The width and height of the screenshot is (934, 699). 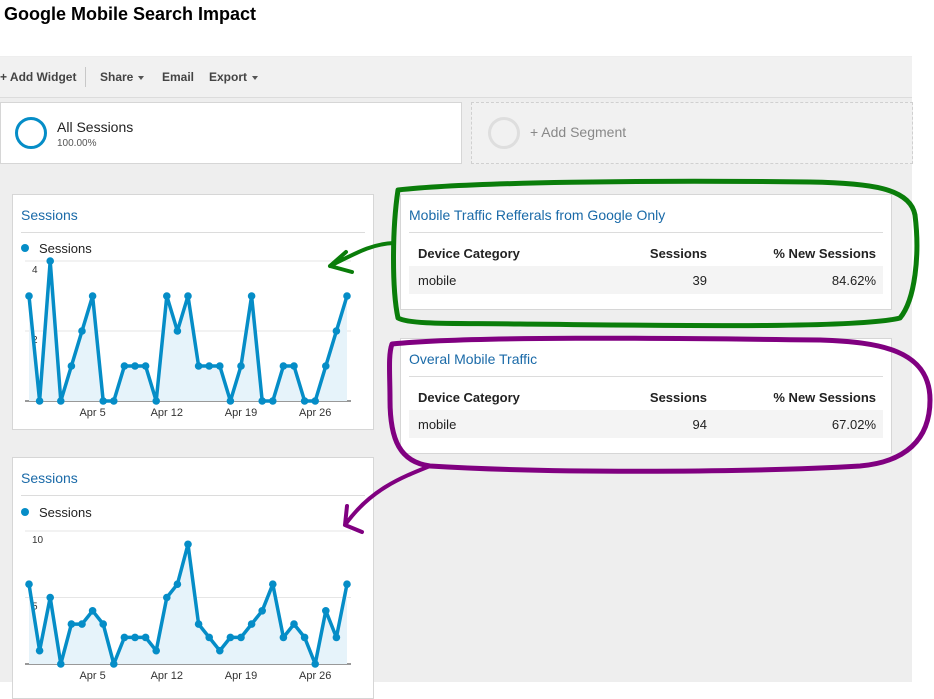 What do you see at coordinates (130, 14) in the screenshot?
I see `page-title: Google Mobile Search Impact` at bounding box center [130, 14].